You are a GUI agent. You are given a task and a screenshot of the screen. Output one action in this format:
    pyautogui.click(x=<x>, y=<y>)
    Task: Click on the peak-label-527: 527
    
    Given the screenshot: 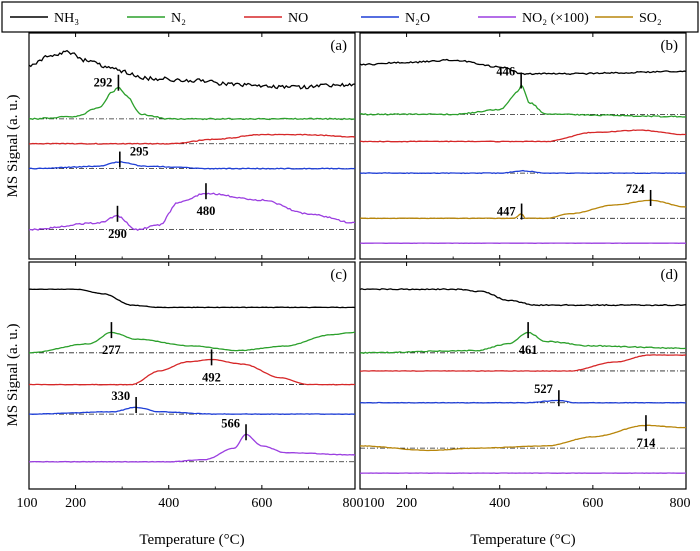 What is the action you would take?
    pyautogui.click(x=543, y=389)
    